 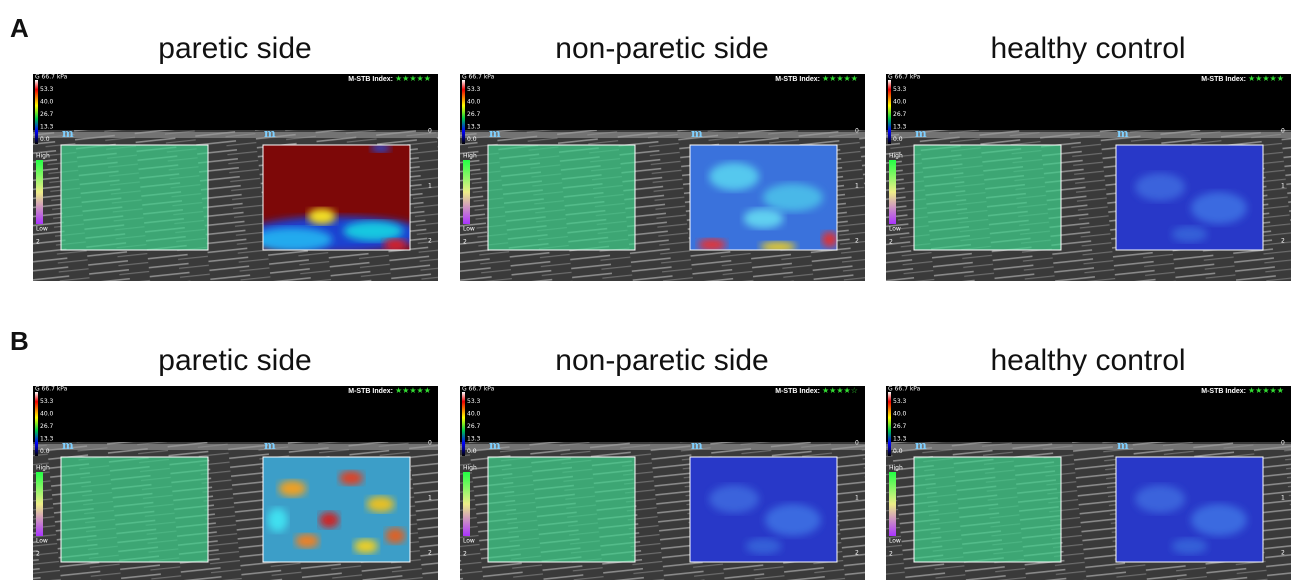 I want to click on image-title: non-paretic side, so click(x=661, y=48).